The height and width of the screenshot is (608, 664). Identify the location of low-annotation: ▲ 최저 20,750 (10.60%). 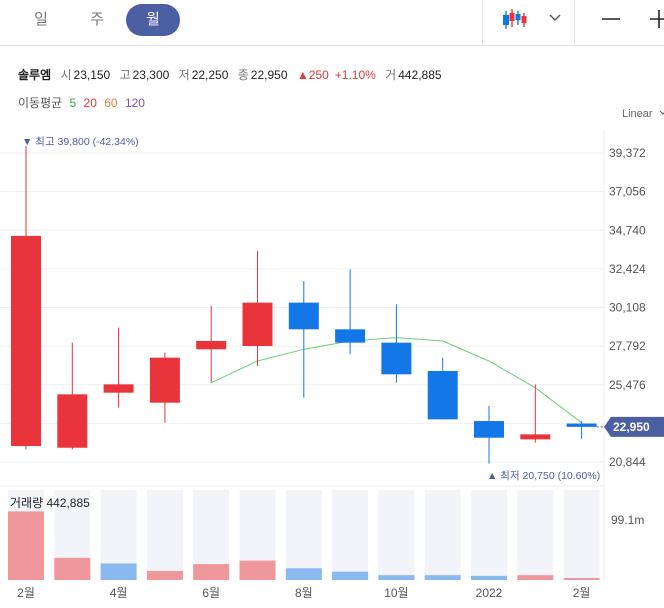
(543, 476).